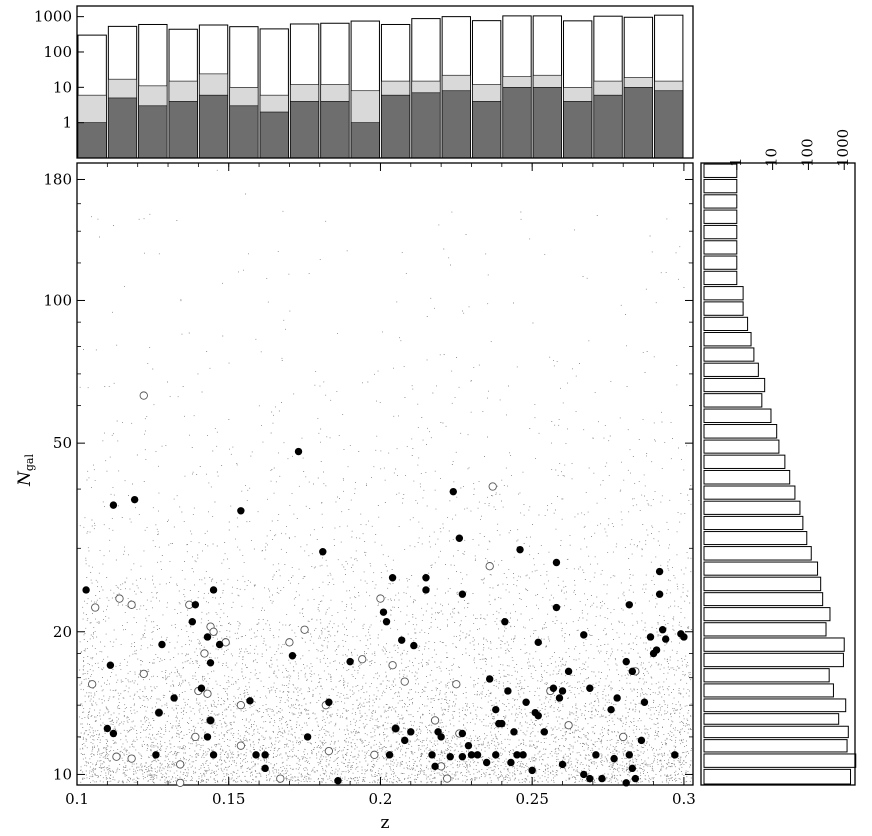  What do you see at coordinates (62, 632) in the screenshot?
I see `y-tick-label: 20` at bounding box center [62, 632].